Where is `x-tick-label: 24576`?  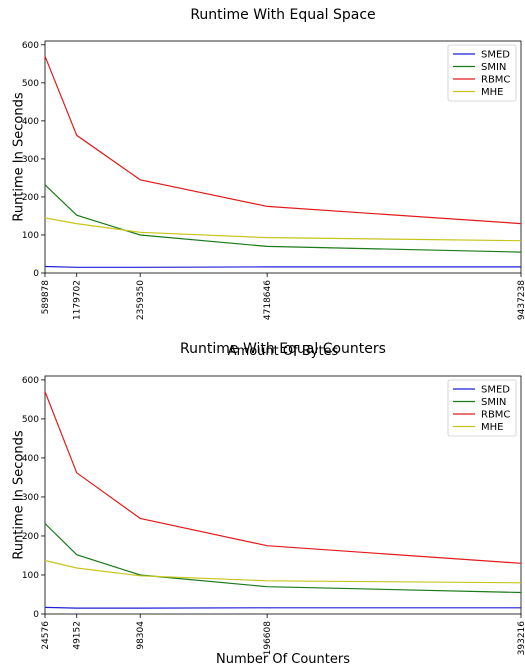
x-tick-label: 24576 is located at coordinates (46, 635).